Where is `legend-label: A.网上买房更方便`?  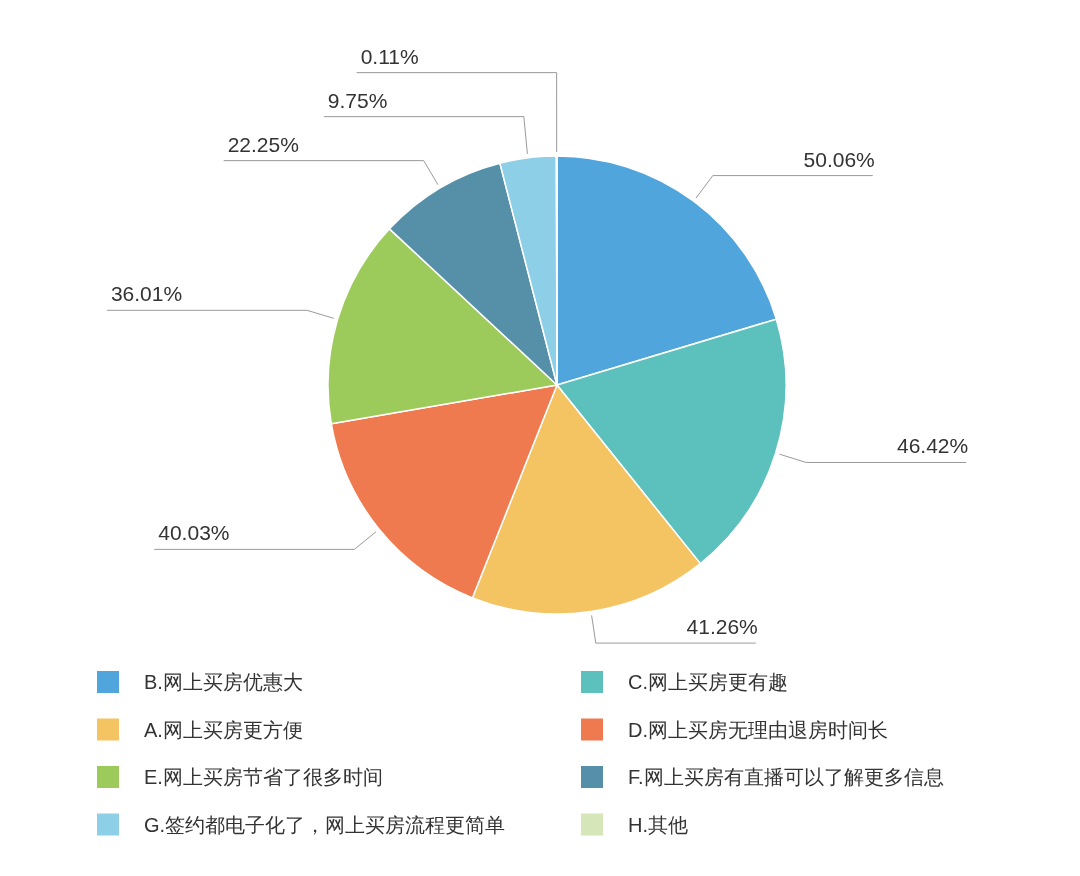 legend-label: A.网上买房更方便 is located at coordinates (223, 729).